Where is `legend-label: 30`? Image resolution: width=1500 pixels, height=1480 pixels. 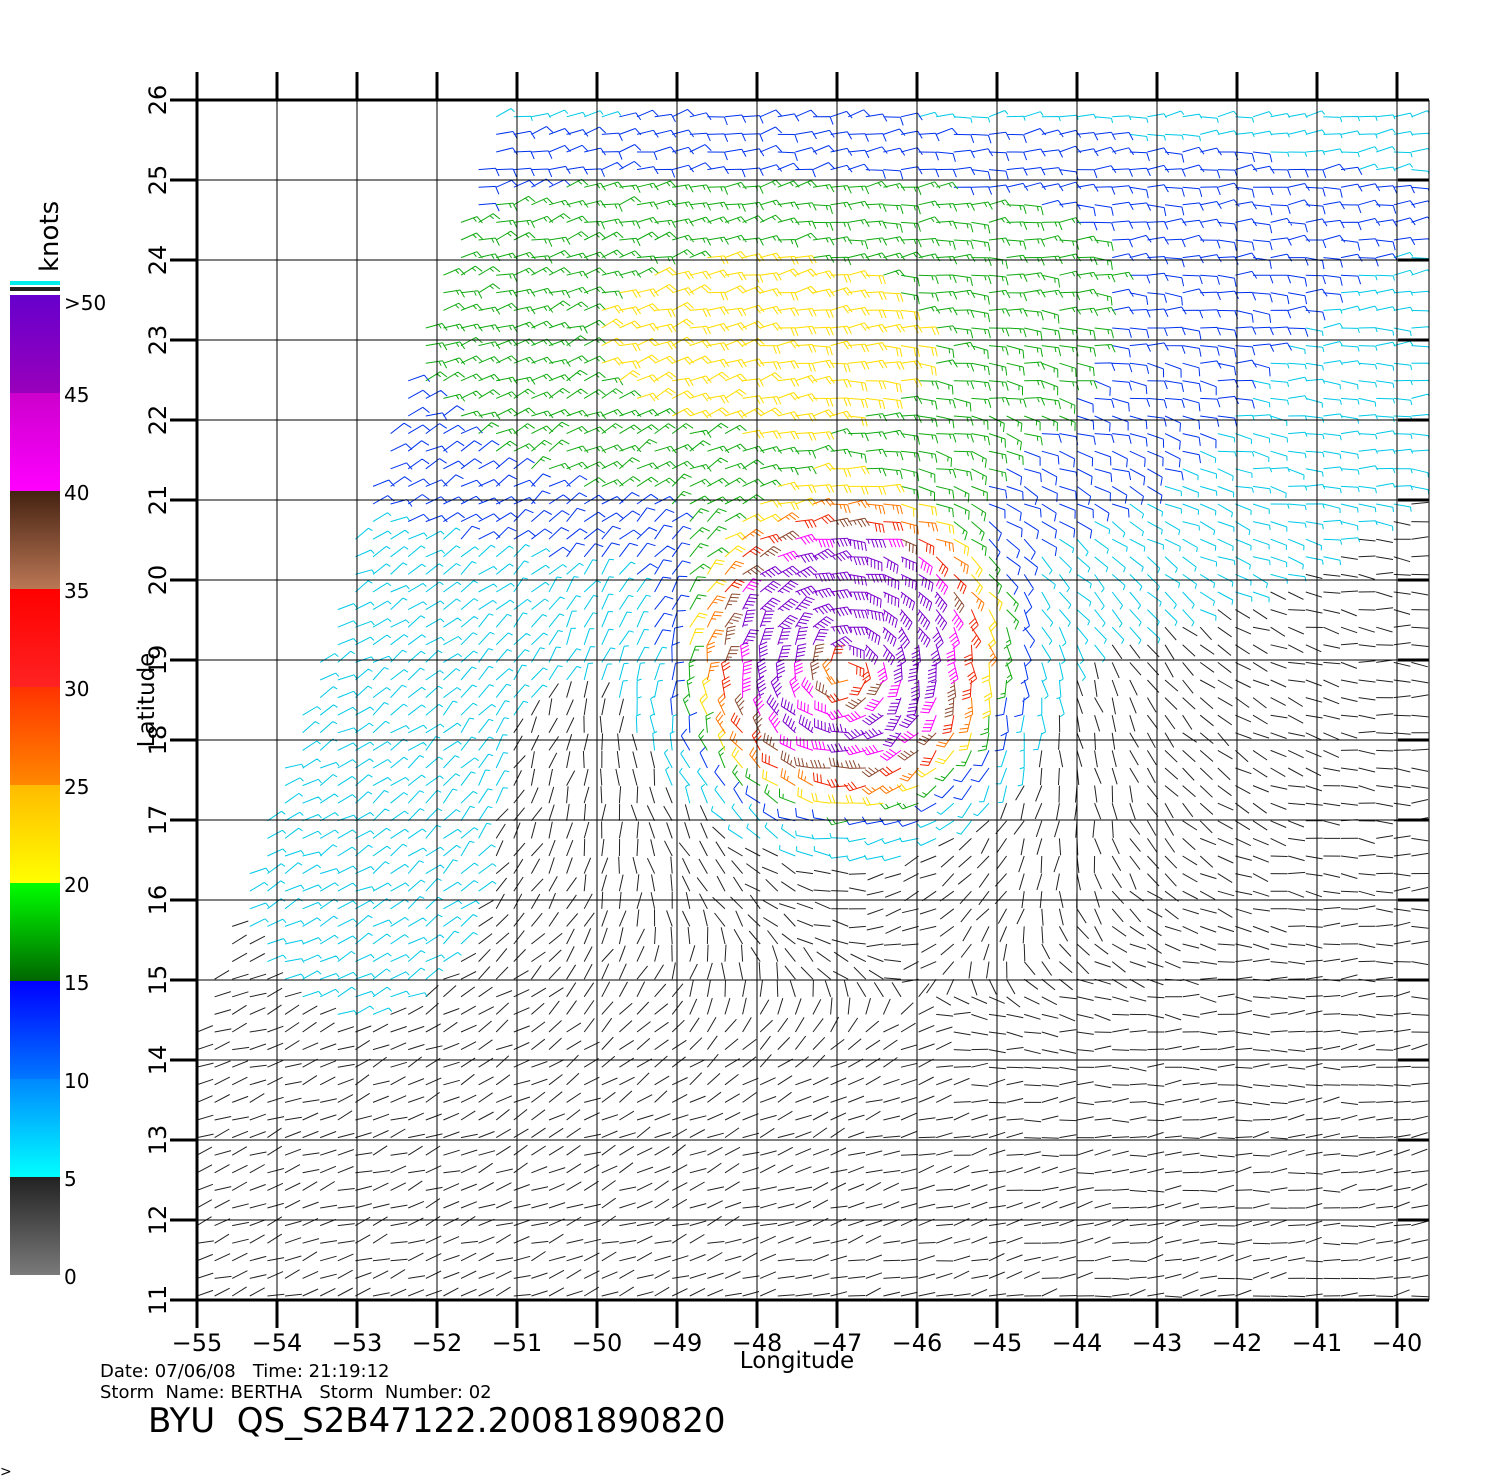 legend-label: 30 is located at coordinates (76, 689).